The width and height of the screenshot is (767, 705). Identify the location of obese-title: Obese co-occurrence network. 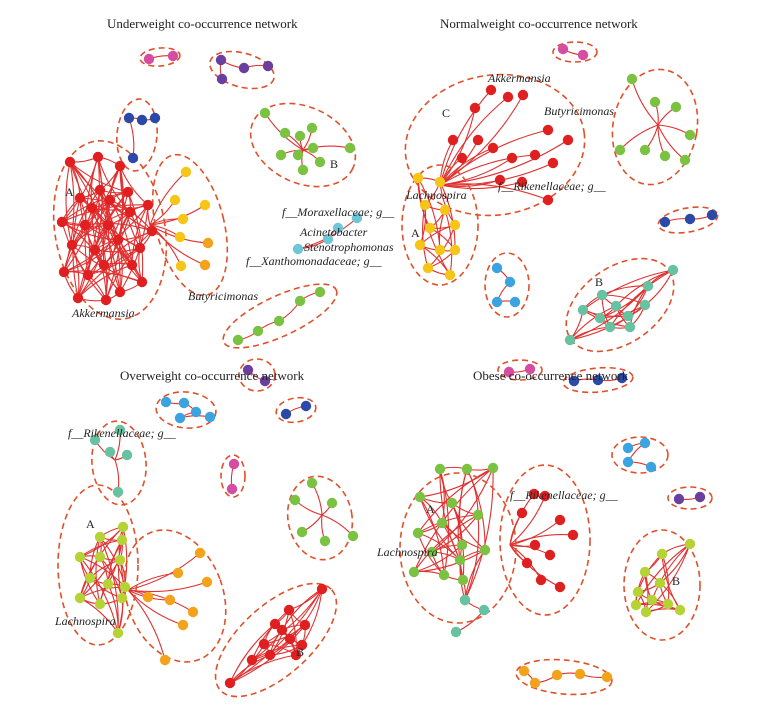
(551, 375).